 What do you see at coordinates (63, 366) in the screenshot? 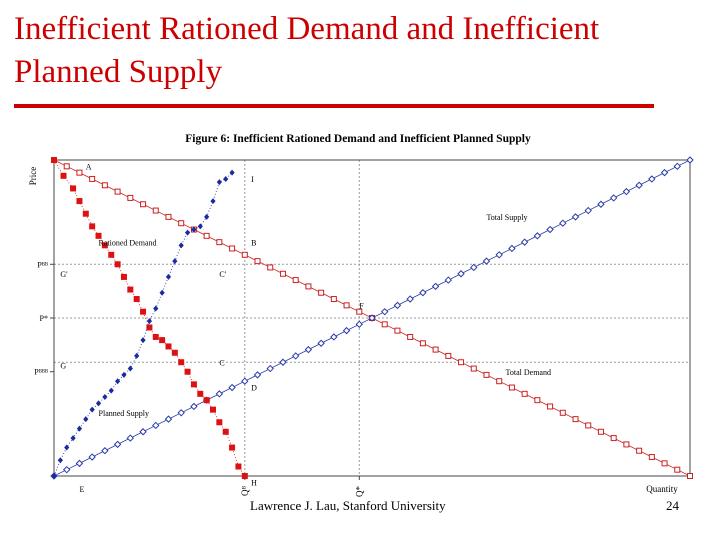
I see `point-label-6: G` at bounding box center [63, 366].